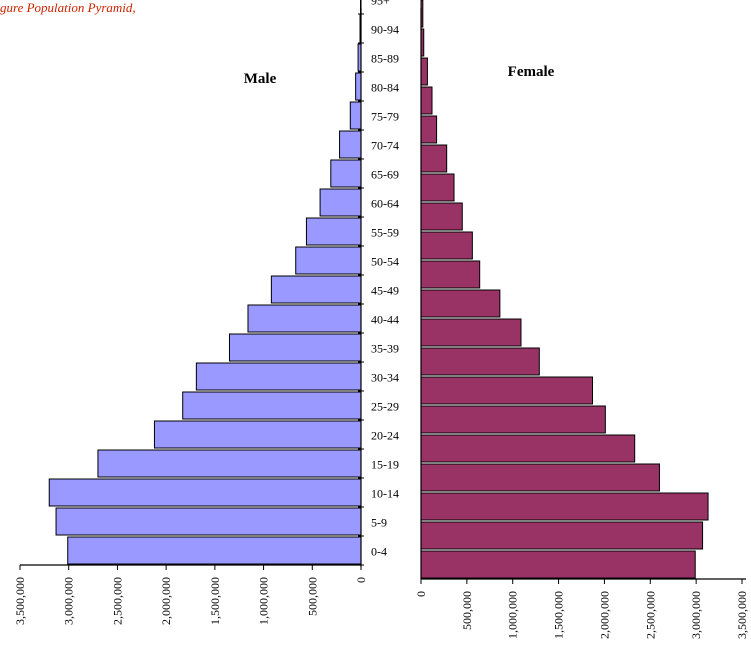  What do you see at coordinates (215, 601) in the screenshot?
I see `male-x-tick-label: 1,500,000` at bounding box center [215, 601].